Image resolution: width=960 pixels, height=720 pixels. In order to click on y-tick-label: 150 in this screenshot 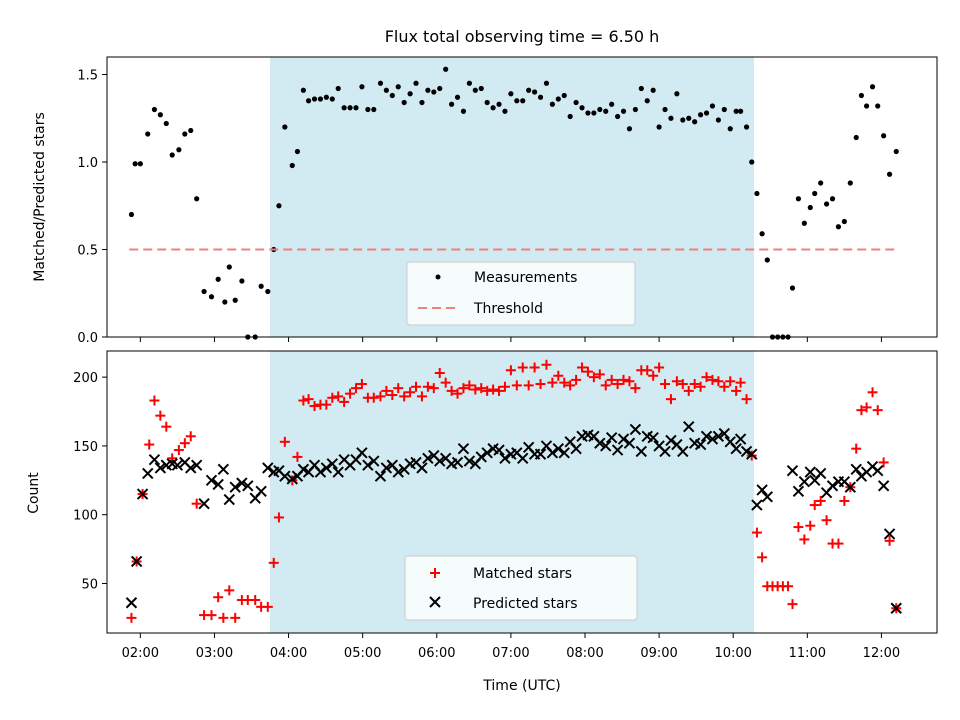, I will do `click(85, 447)`.